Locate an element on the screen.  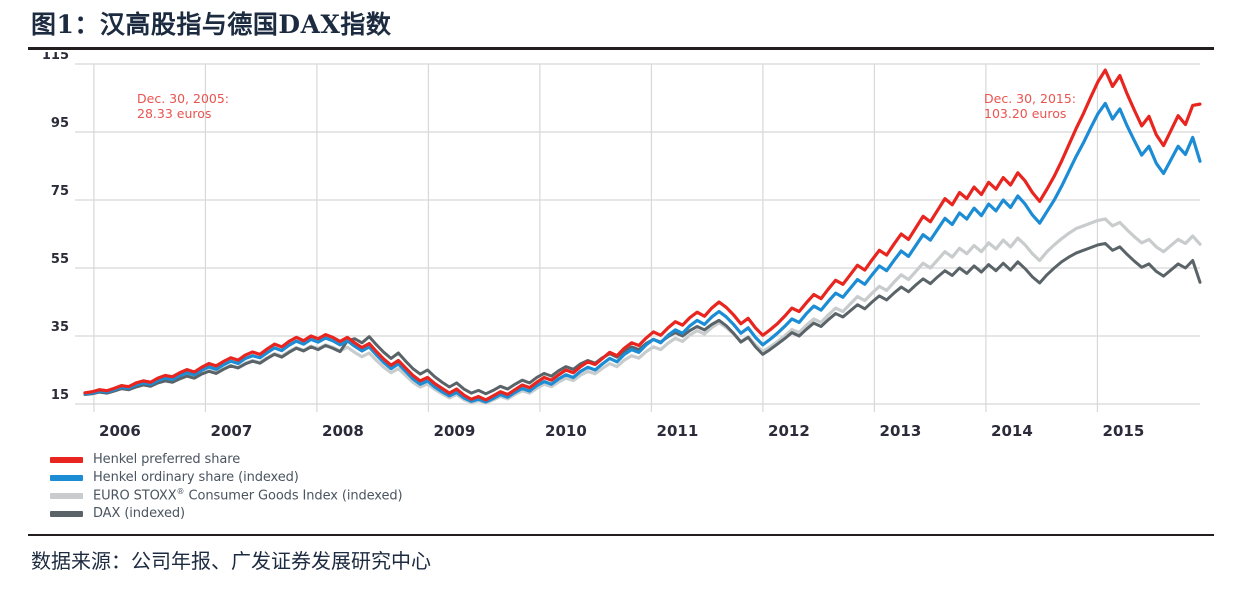
divider-top is located at coordinates (621, 48).